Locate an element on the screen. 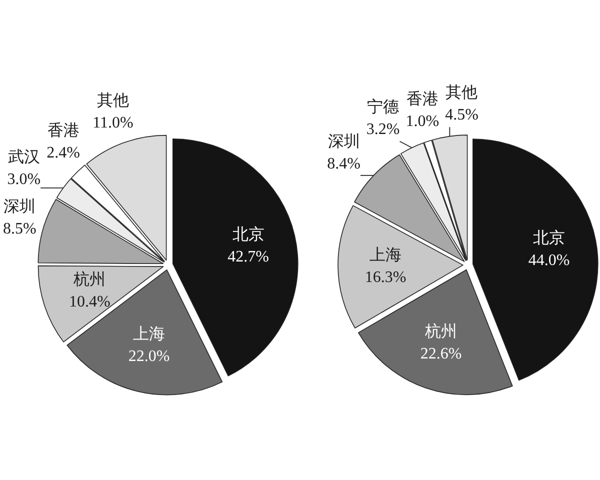 Image resolution: width=600 pixels, height=480 pixels. slice-label: 宁德 is located at coordinates (383, 107).